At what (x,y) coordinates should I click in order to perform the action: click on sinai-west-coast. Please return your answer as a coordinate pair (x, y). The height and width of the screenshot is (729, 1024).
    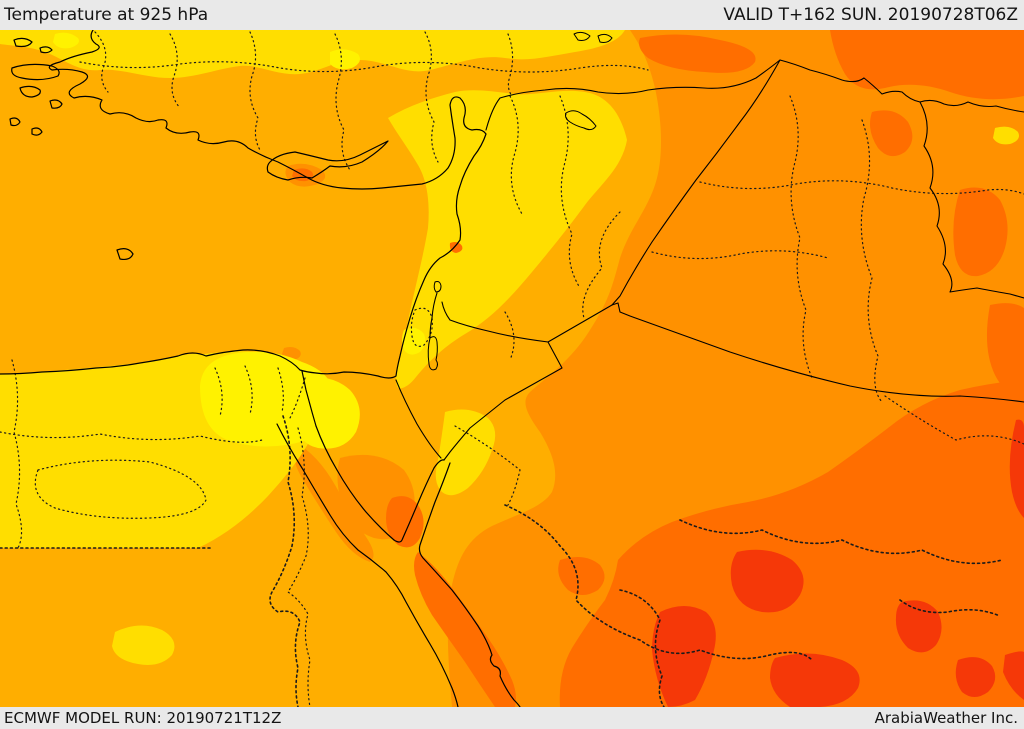
    Looking at the image, I should click on (355, 483).